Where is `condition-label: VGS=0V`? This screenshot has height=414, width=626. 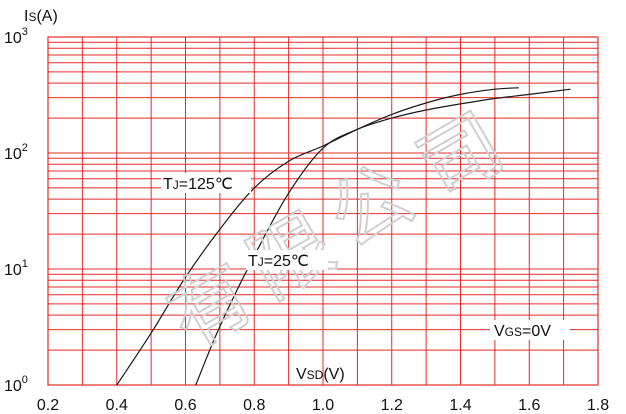
condition-label: VGS=0V is located at coordinates (522, 331).